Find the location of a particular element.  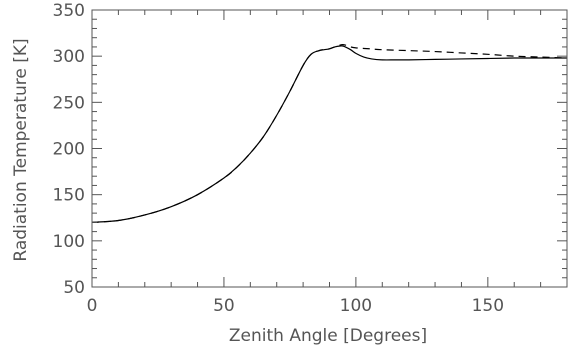

x-tick-label: 150 is located at coordinates (488, 306).